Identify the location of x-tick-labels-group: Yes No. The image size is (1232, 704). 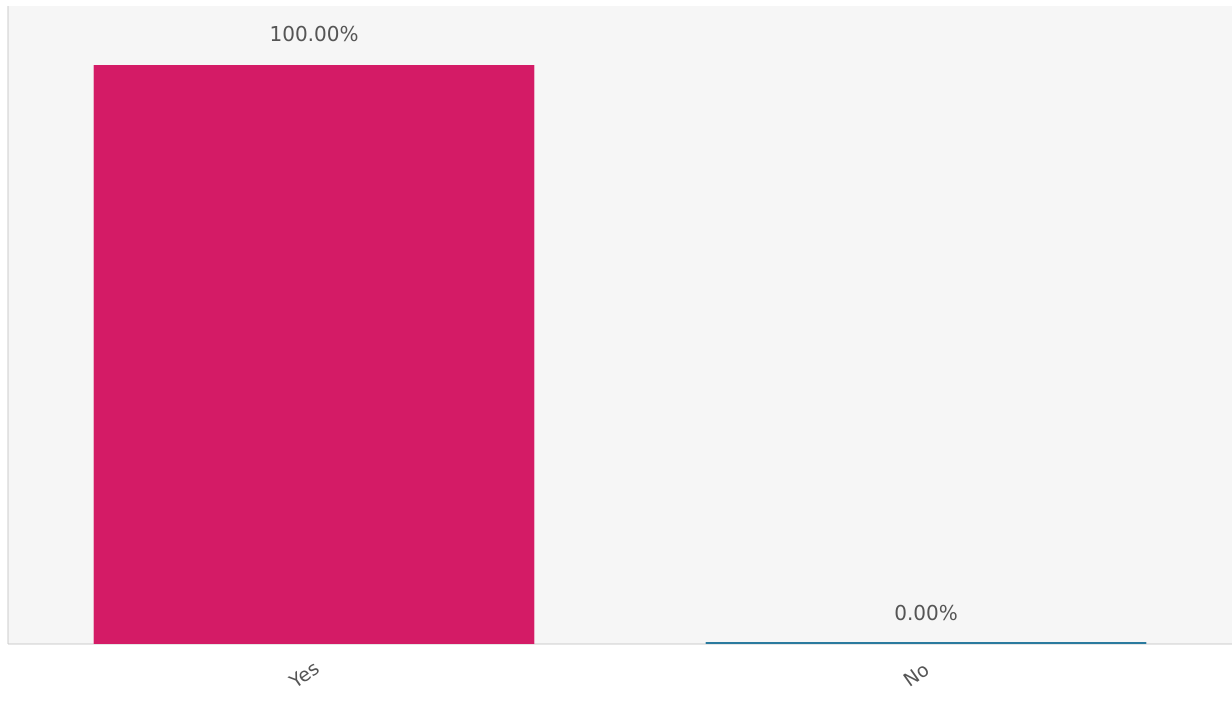
(609, 675).